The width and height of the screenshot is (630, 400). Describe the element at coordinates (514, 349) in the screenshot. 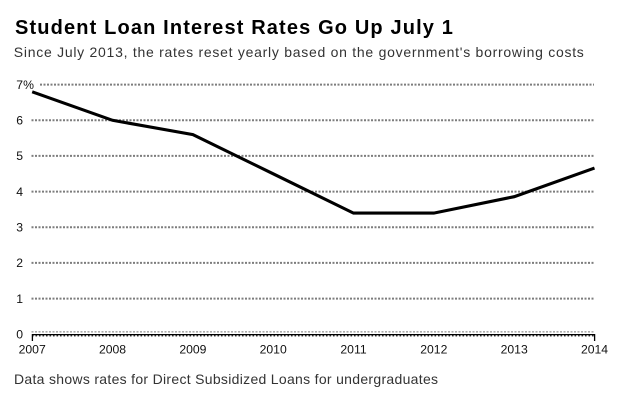

I see `svg-text: 2013` at that location.